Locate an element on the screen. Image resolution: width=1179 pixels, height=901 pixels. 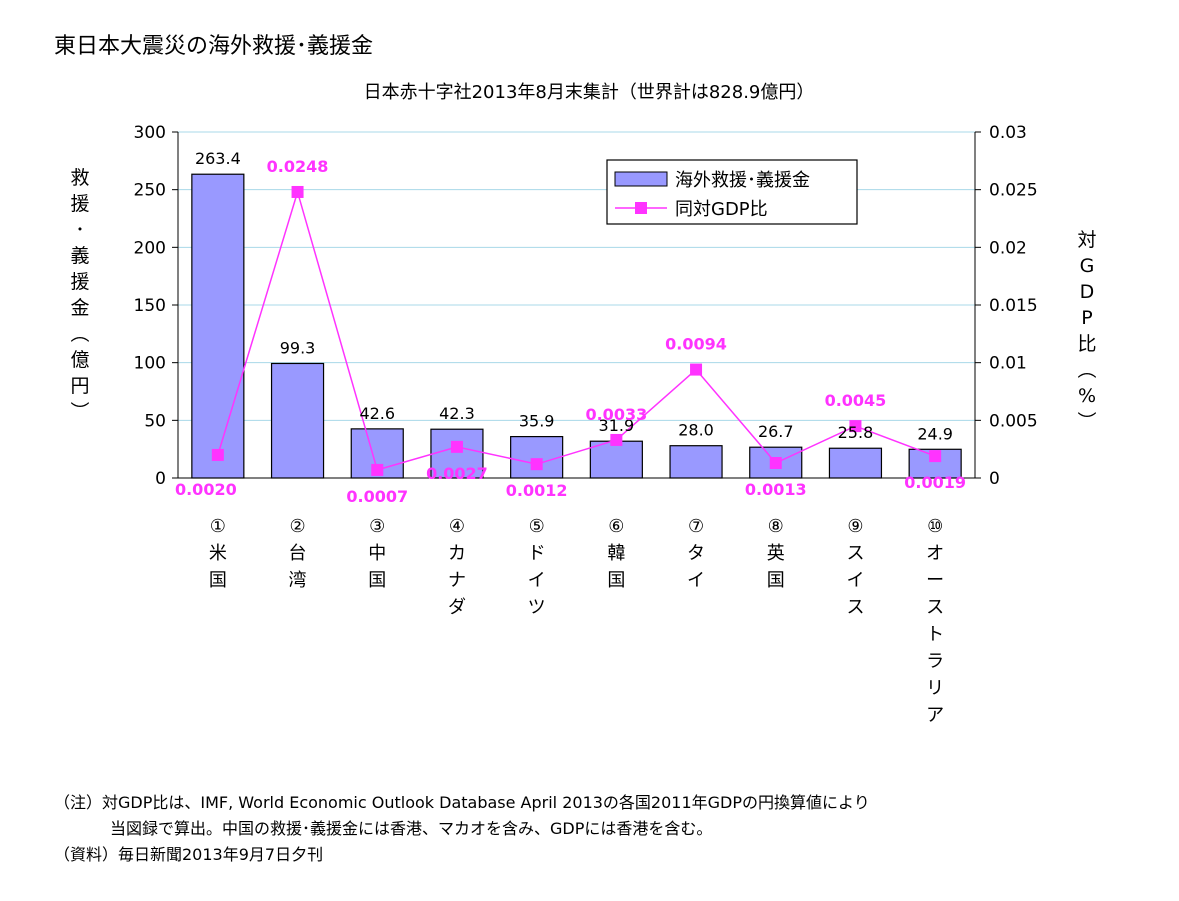
x-category-label: ツ is located at coordinates (537, 607).